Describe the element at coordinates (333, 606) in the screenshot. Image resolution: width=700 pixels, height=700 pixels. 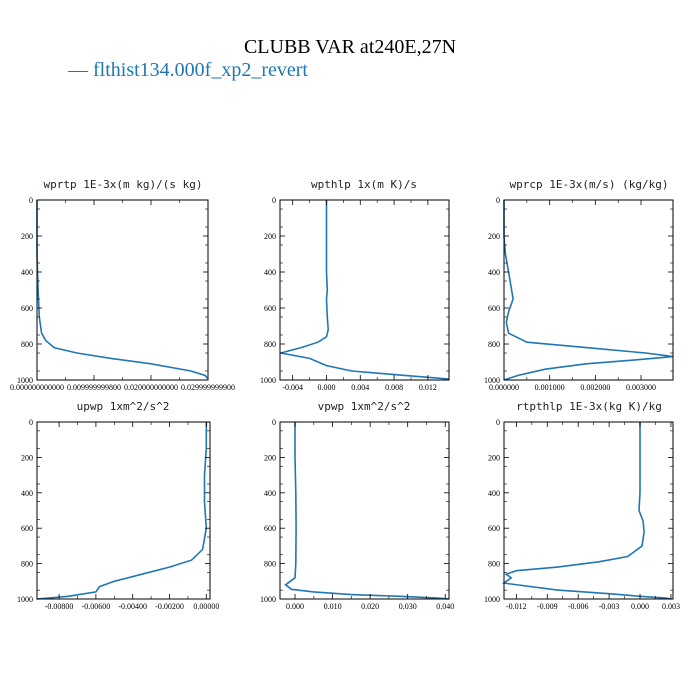
I see `x-tick-label: 0.010` at that location.